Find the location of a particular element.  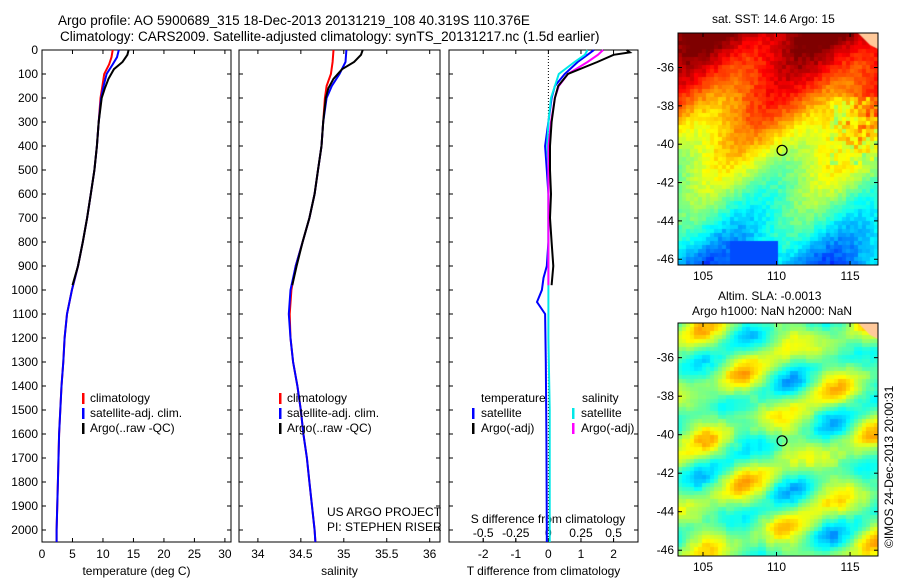

sst-map-title: sat. SST: 14.6 Argo: 15 is located at coordinates (773, 19).